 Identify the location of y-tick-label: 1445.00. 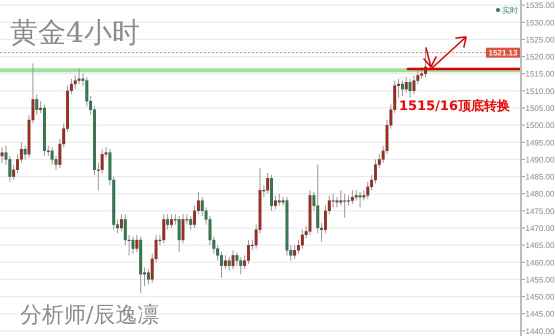
(540, 314).